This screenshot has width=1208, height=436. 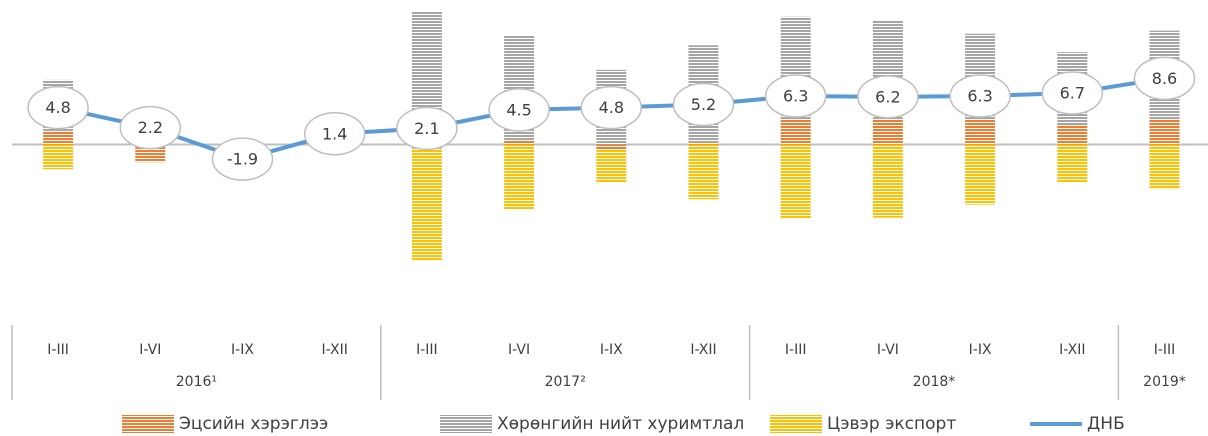 I want to click on data-label: 1.4, so click(x=334, y=133).